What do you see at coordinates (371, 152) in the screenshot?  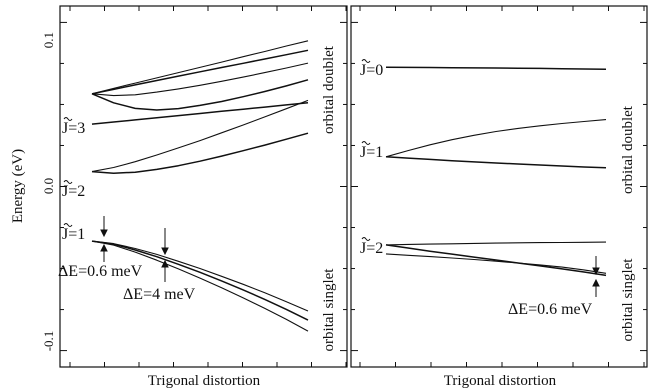 I see `right-level-label-j1: J=1` at bounding box center [371, 152].